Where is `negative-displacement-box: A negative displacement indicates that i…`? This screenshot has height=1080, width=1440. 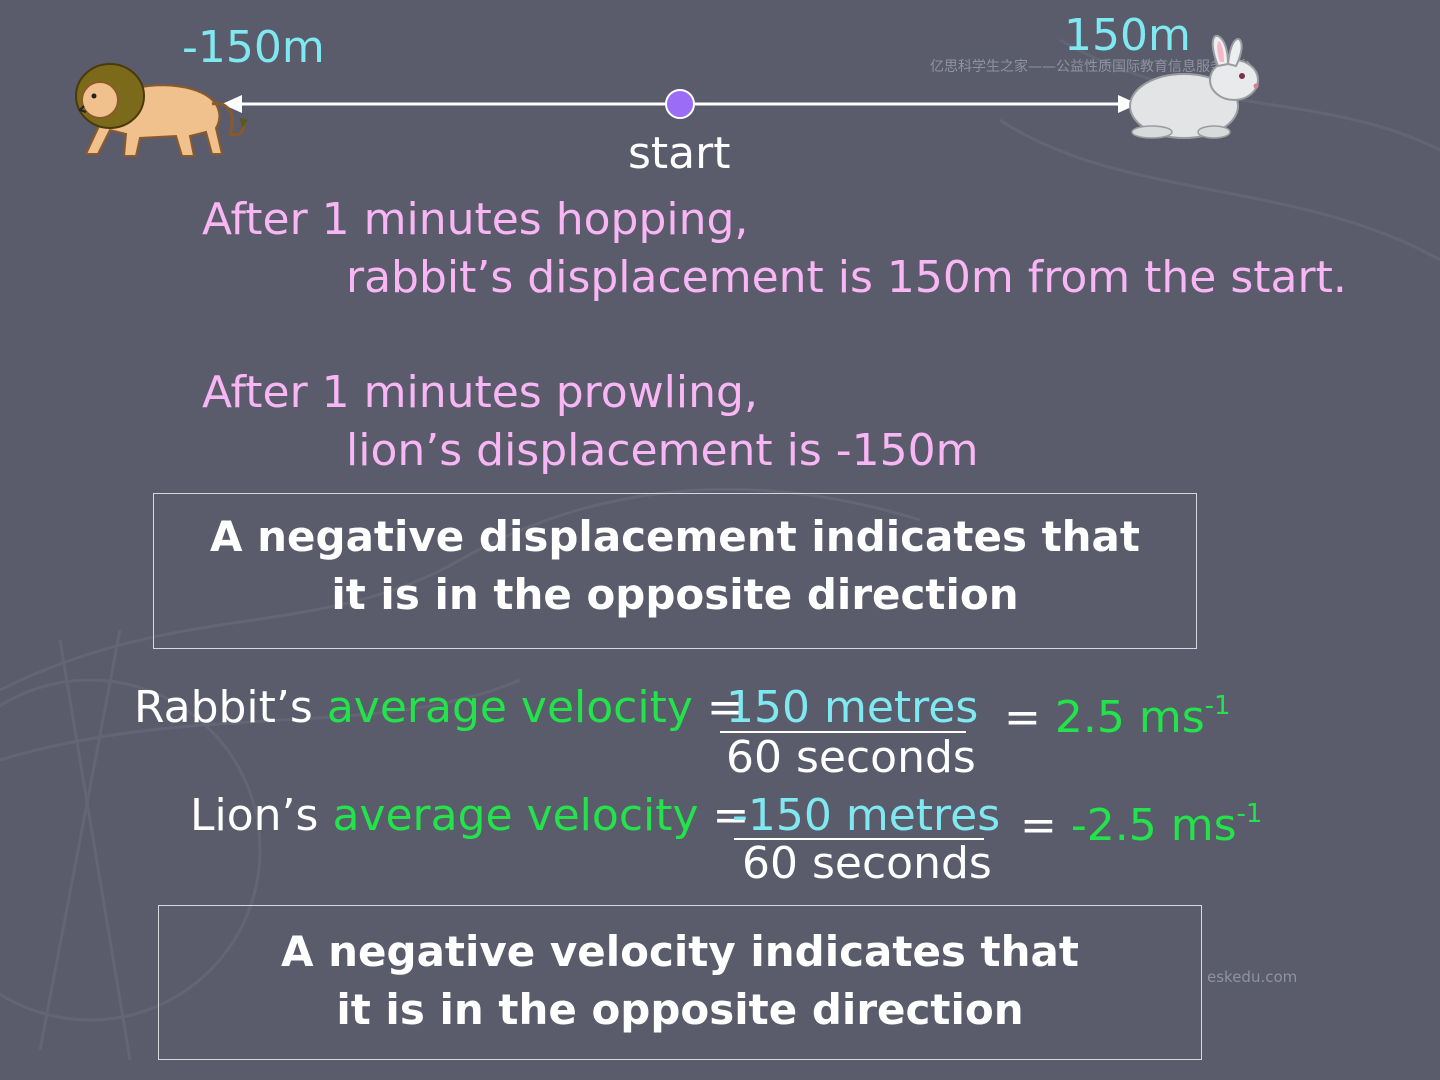 negative-displacement-box: A negative displacement indicates that i… is located at coordinates (675, 571).